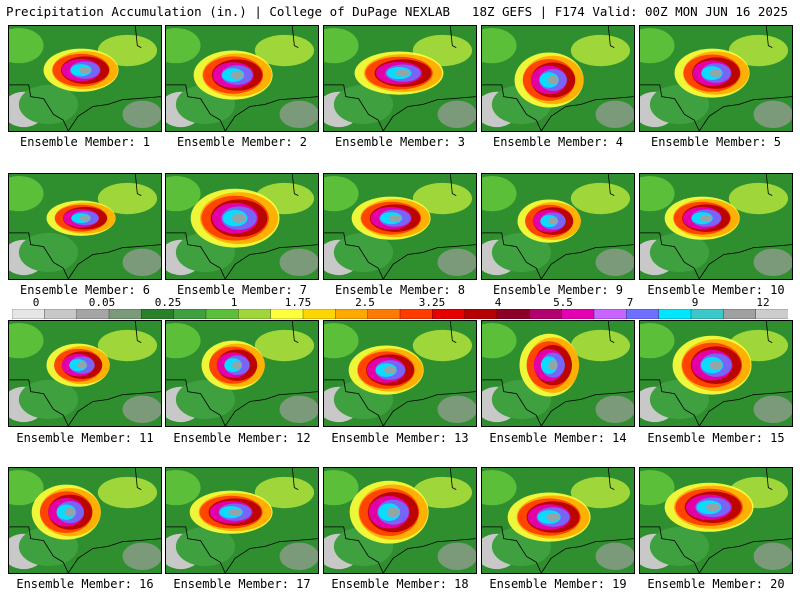  Describe the element at coordinates (558, 142) in the screenshot. I see `member-label: Ensemble Member: 4` at that location.